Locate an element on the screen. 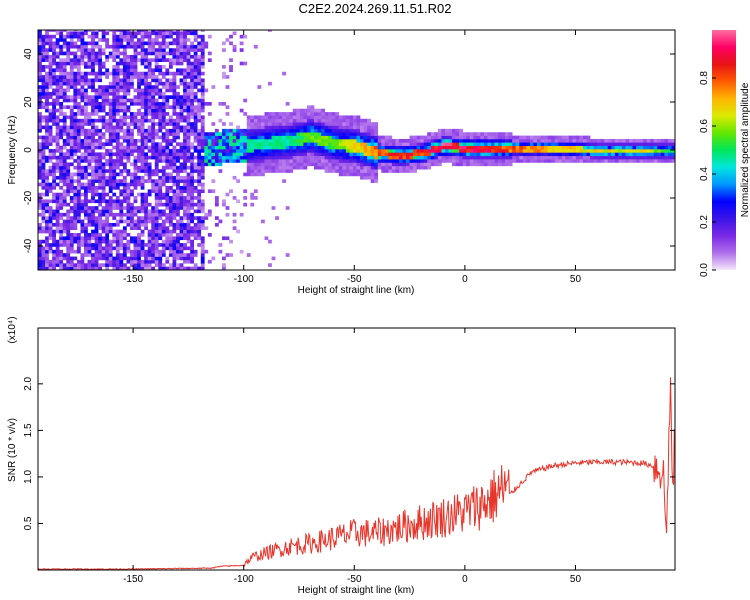 The image size is (750, 600). y-tick-label: 0.5 is located at coordinates (28, 523).